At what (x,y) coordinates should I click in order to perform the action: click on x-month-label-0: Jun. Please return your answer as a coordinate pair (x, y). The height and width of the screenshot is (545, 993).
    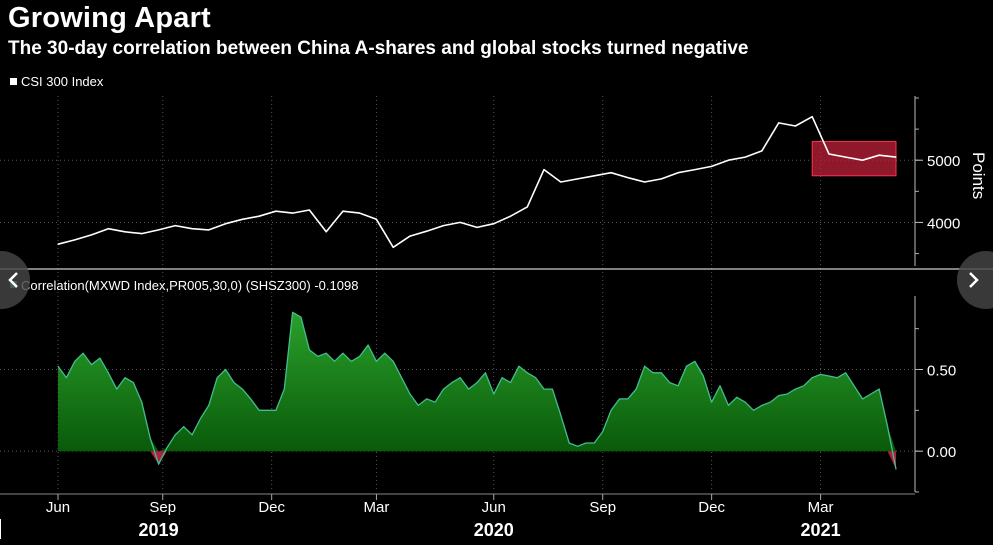
    Looking at the image, I should click on (58, 507).